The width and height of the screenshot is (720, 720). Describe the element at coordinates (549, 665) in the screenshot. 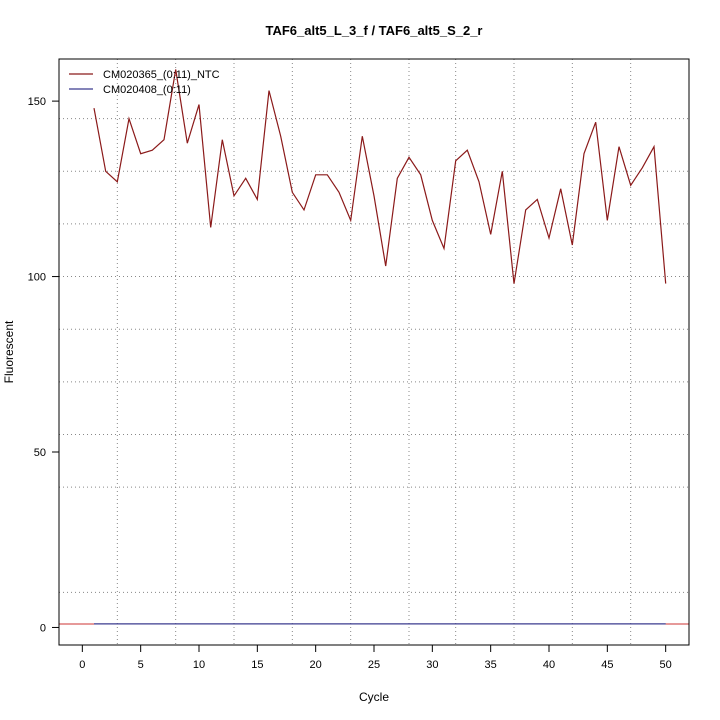

I see `x-tick-label: 40` at that location.